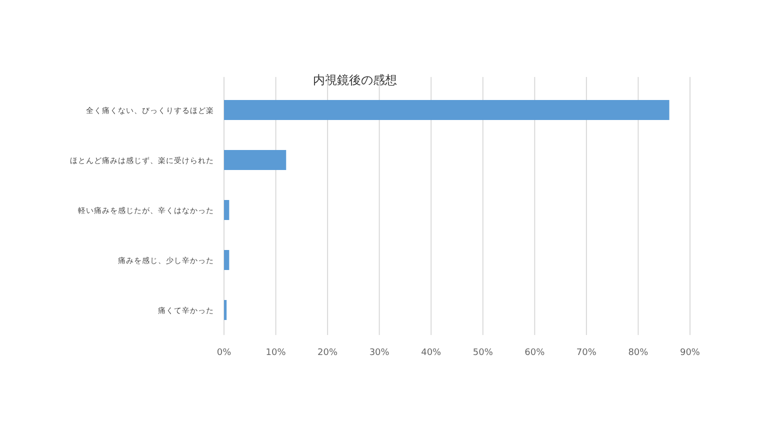 This screenshot has width=770, height=433. Describe the element at coordinates (586, 353) in the screenshot. I see `tick-label: 70%` at that location.